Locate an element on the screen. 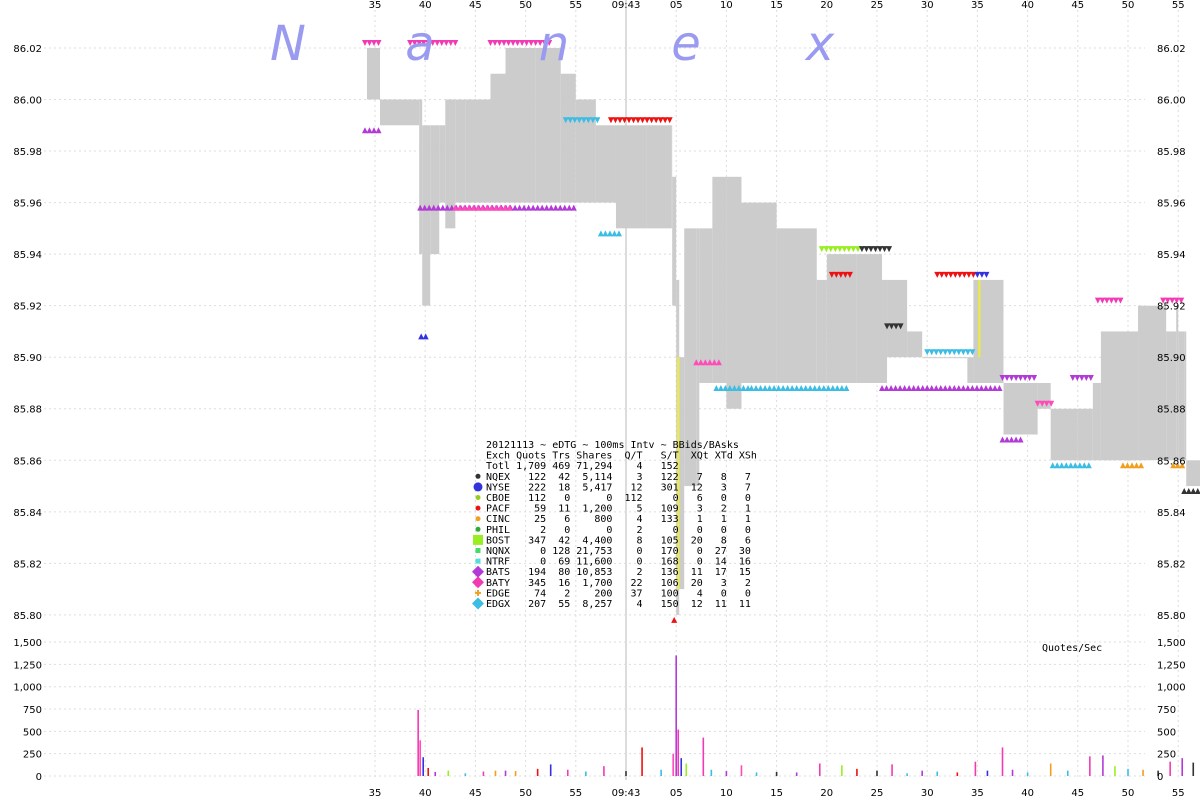 This screenshot has width=1200, height=800. time-tick-label-top: 40 is located at coordinates (425, 5).